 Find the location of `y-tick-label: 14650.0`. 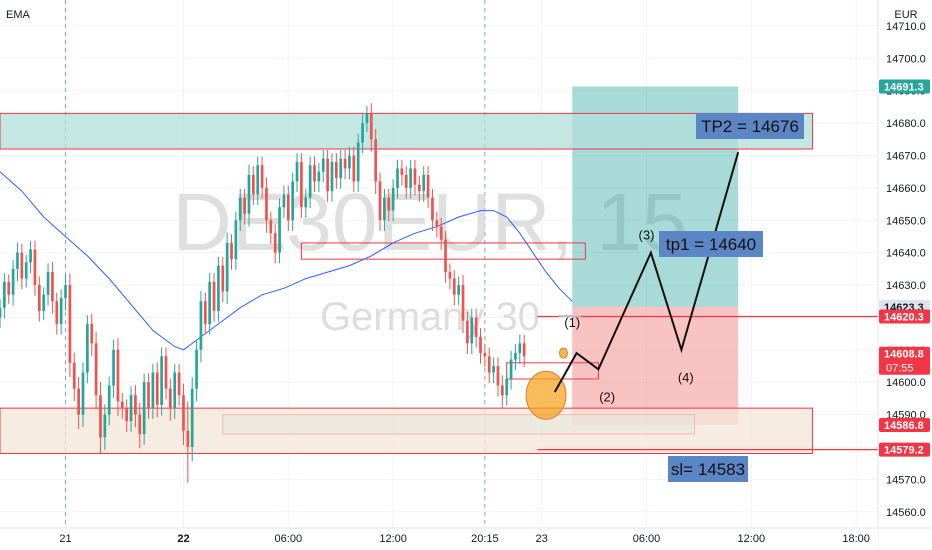

y-tick-label: 14650.0 is located at coordinates (906, 221).